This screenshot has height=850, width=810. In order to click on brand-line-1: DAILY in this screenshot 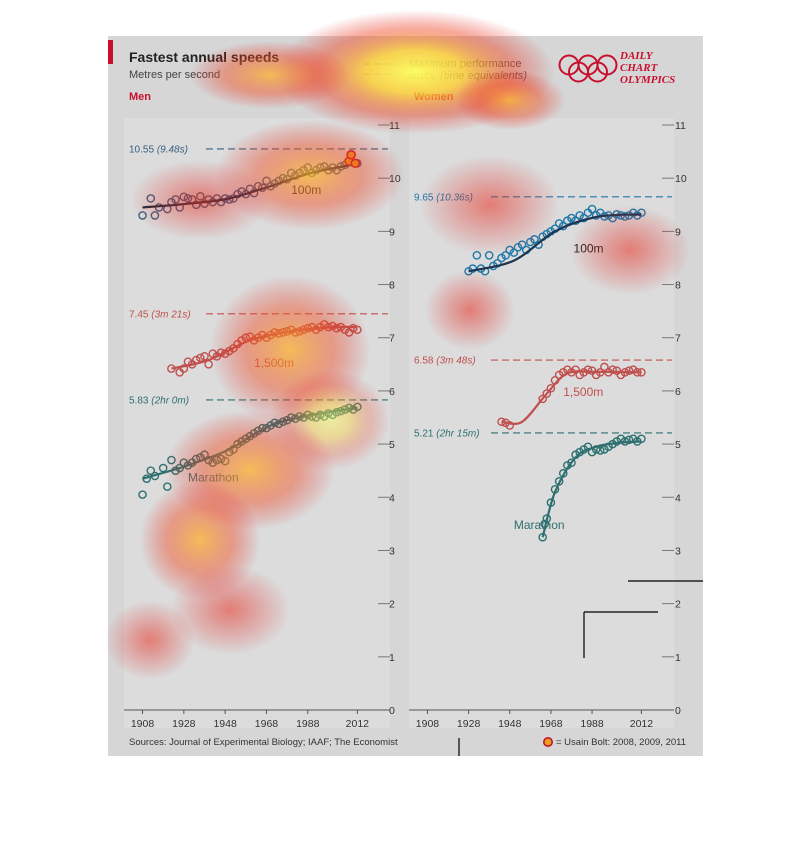, I will do `click(636, 56)`.